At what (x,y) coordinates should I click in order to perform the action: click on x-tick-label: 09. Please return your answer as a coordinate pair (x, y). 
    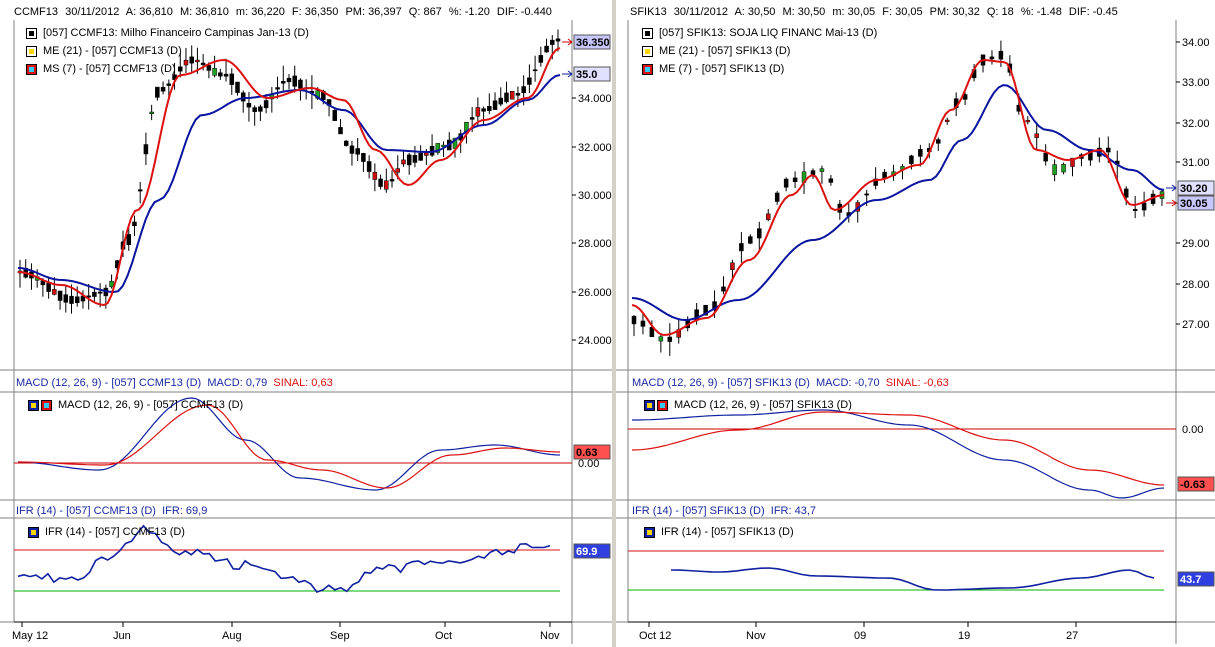
    Looking at the image, I should click on (860, 636).